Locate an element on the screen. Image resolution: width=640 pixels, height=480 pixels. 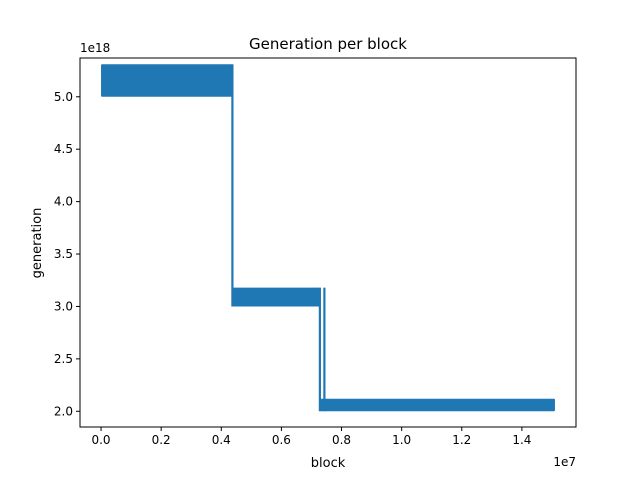
y-tick-label: 4.0 is located at coordinates (63, 202).